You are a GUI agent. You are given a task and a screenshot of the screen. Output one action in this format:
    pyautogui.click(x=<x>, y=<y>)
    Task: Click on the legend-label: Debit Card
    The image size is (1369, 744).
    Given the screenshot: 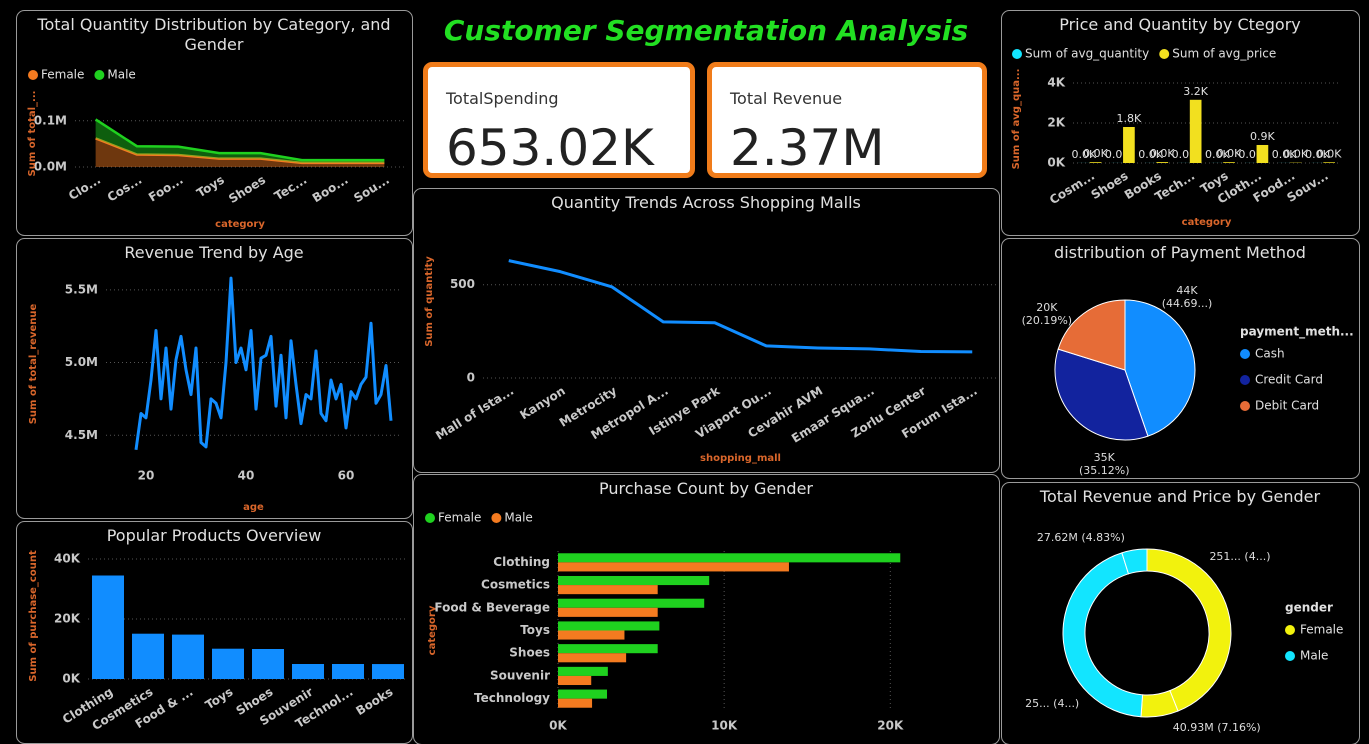 What is the action you would take?
    pyautogui.click(x=1287, y=406)
    